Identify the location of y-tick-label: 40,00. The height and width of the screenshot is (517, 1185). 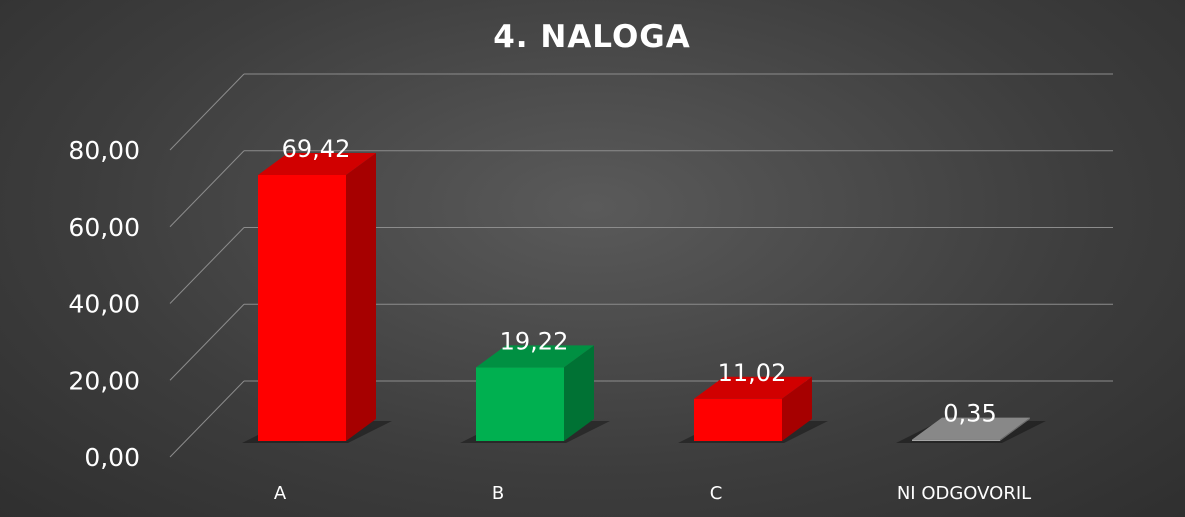
(104, 304).